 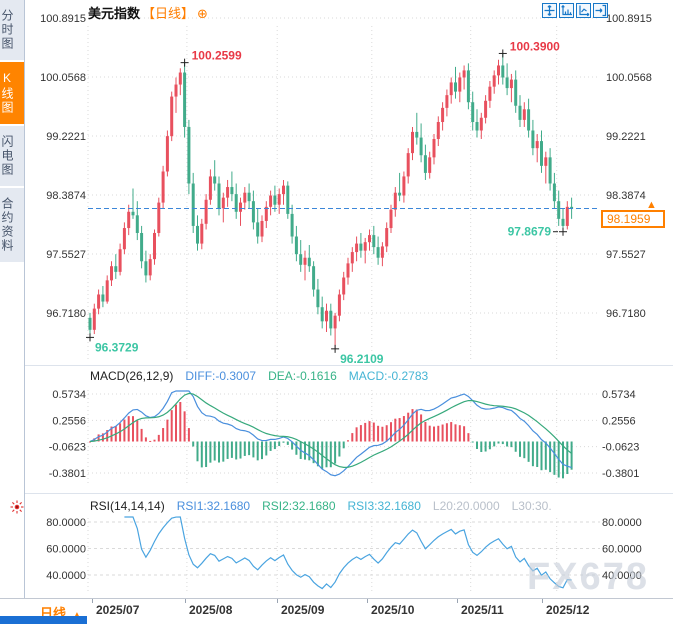 I want to click on pan-icon, so click(x=549, y=10).